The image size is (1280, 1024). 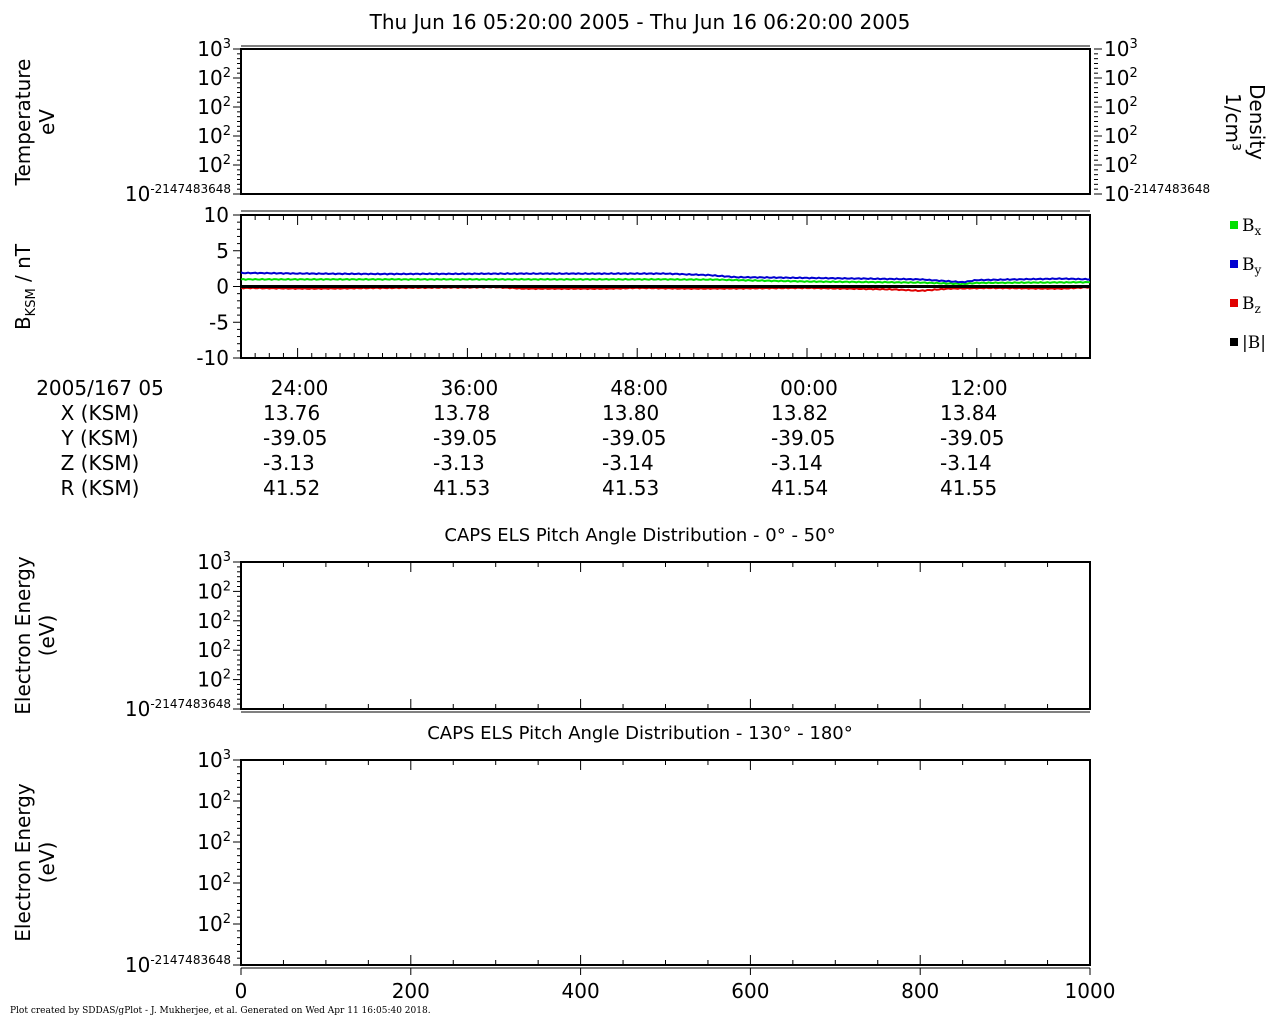 I want to click on ephemeris-value: 13.76, so click(x=291, y=413).